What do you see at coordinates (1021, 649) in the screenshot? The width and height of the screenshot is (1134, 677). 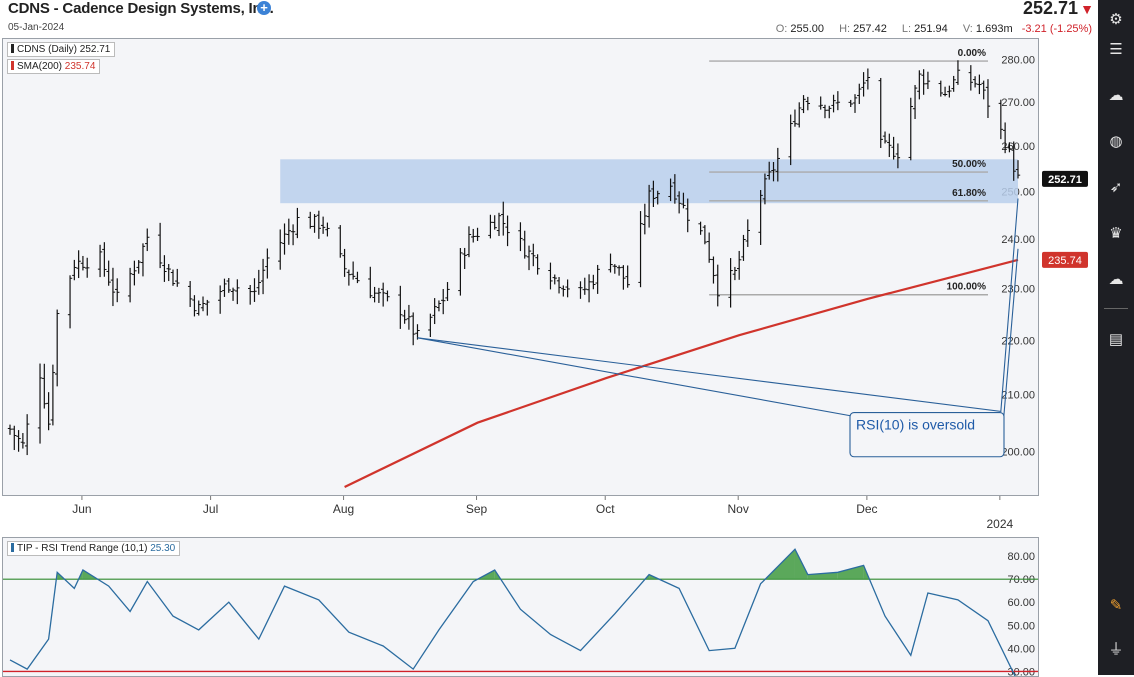 I see `rsi-axis-tick: 40.00` at bounding box center [1021, 649].